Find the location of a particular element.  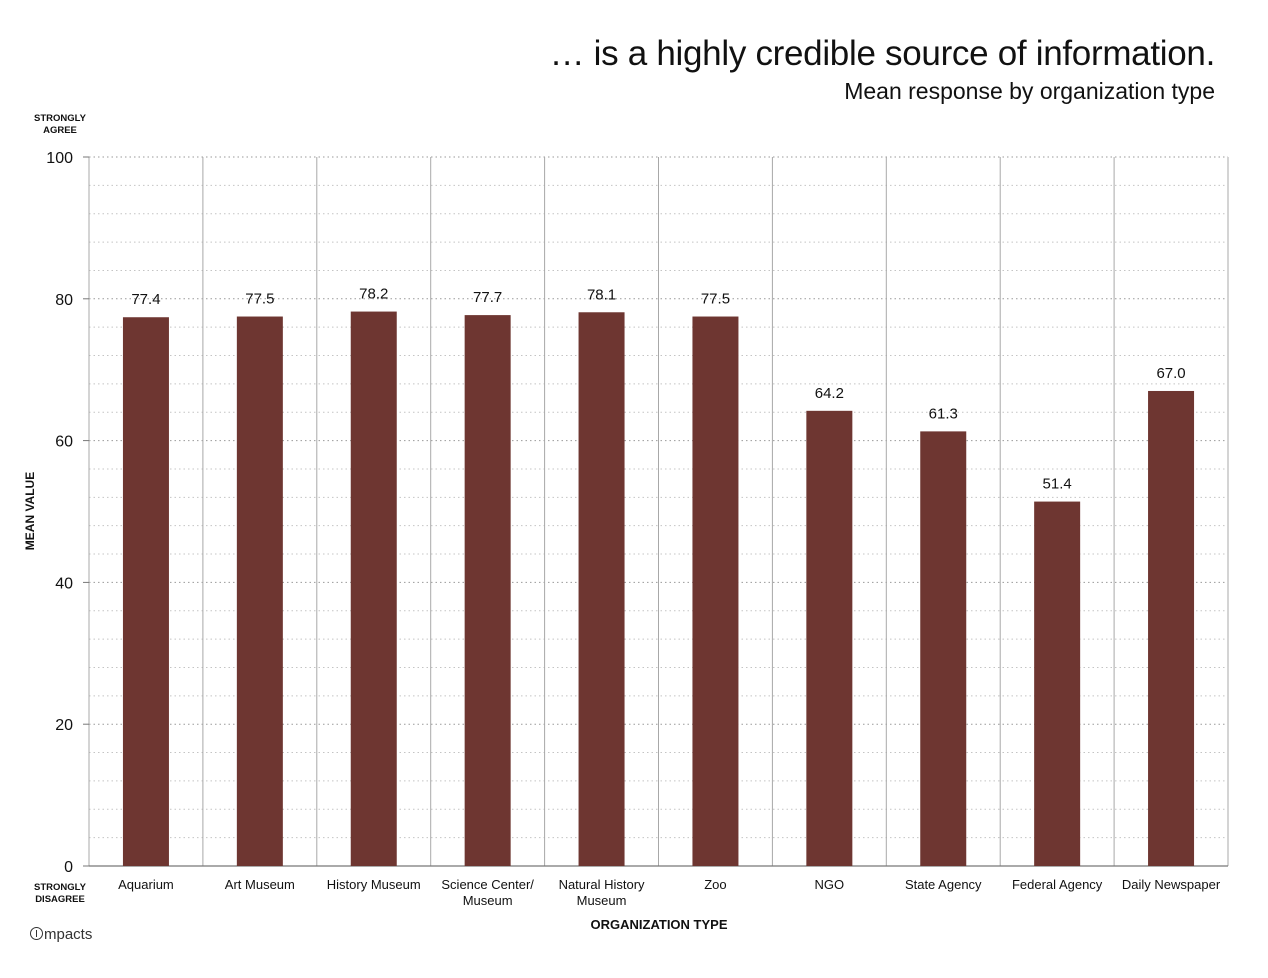

category-label: State Agency is located at coordinates (943, 884).